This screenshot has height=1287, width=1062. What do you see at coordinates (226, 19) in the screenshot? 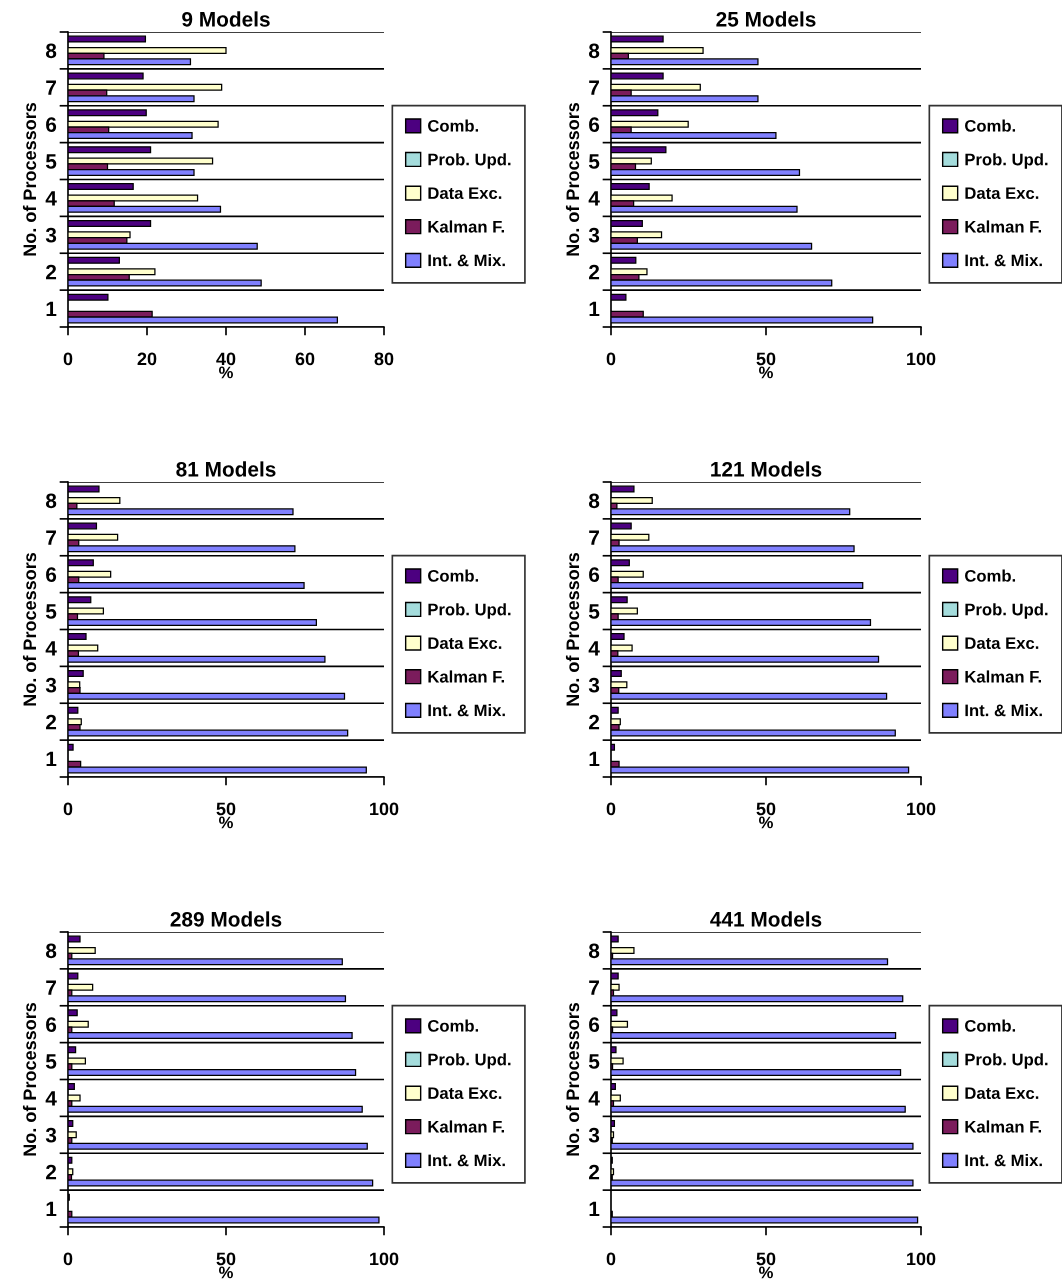
I see `chart-title: 9 Models` at bounding box center [226, 19].